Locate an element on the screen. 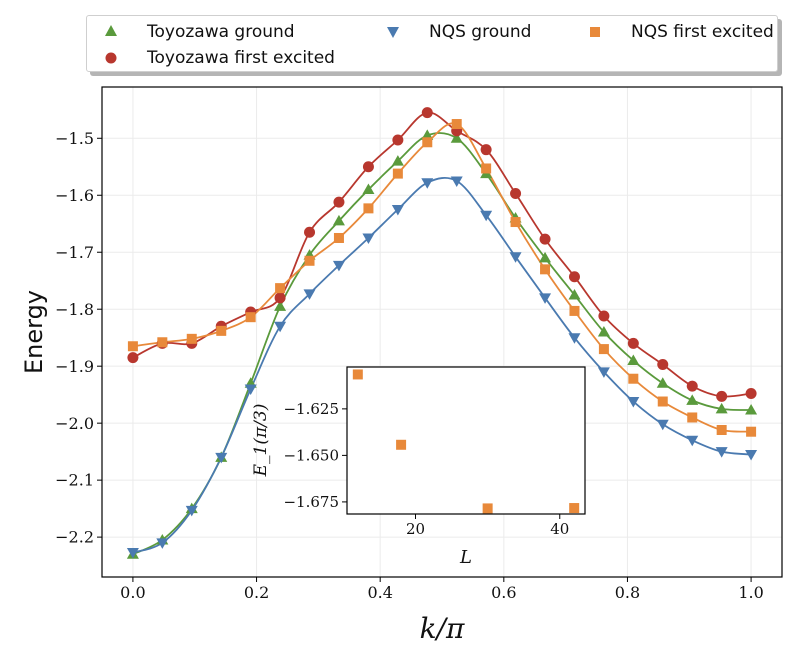 Image resolution: width=798 pixels, height=654 pixels. inset-axis-ticks: 20 40 −1.625 −1.650 −1.675 is located at coordinates (426, 469).